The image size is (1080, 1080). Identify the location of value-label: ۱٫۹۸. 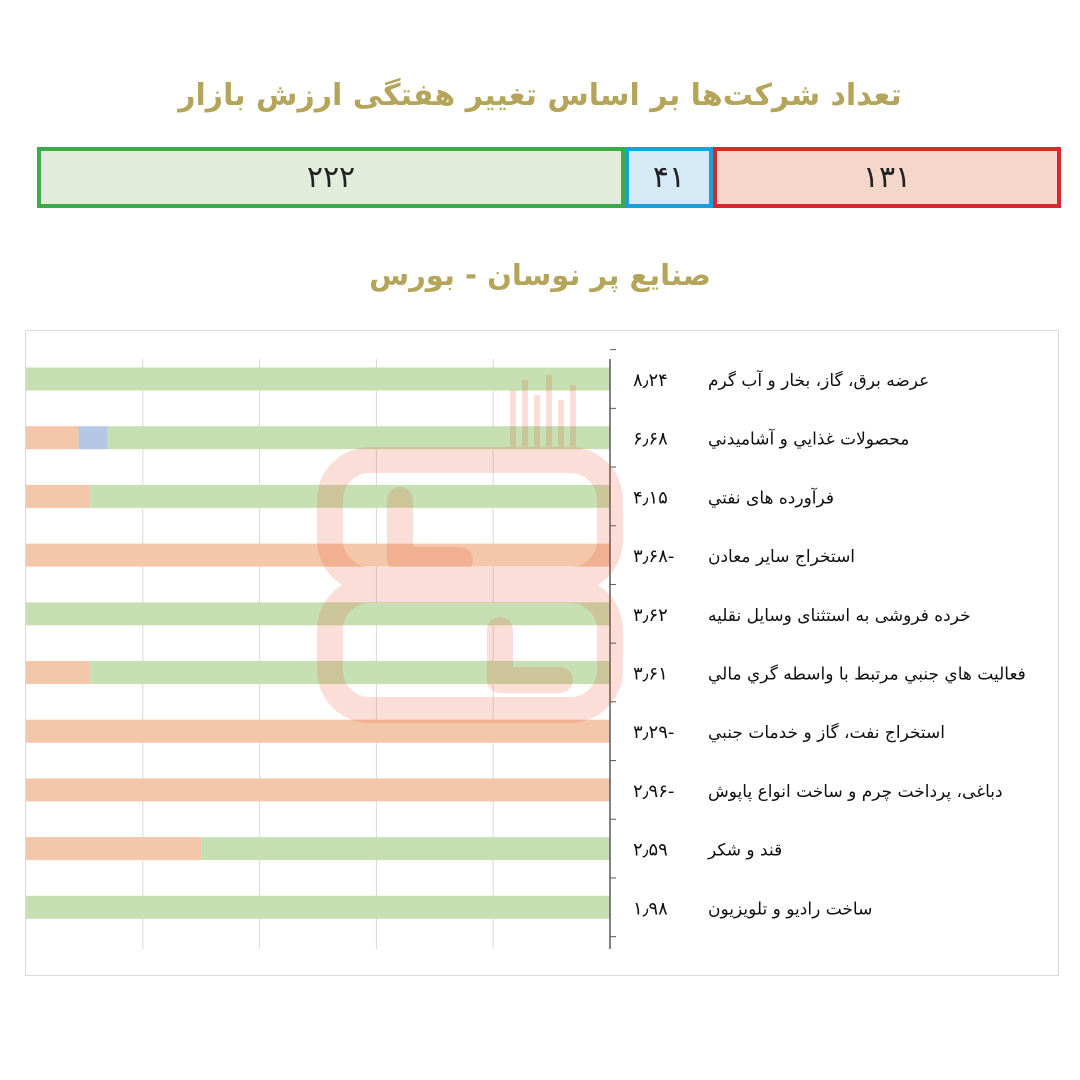
(650, 908).